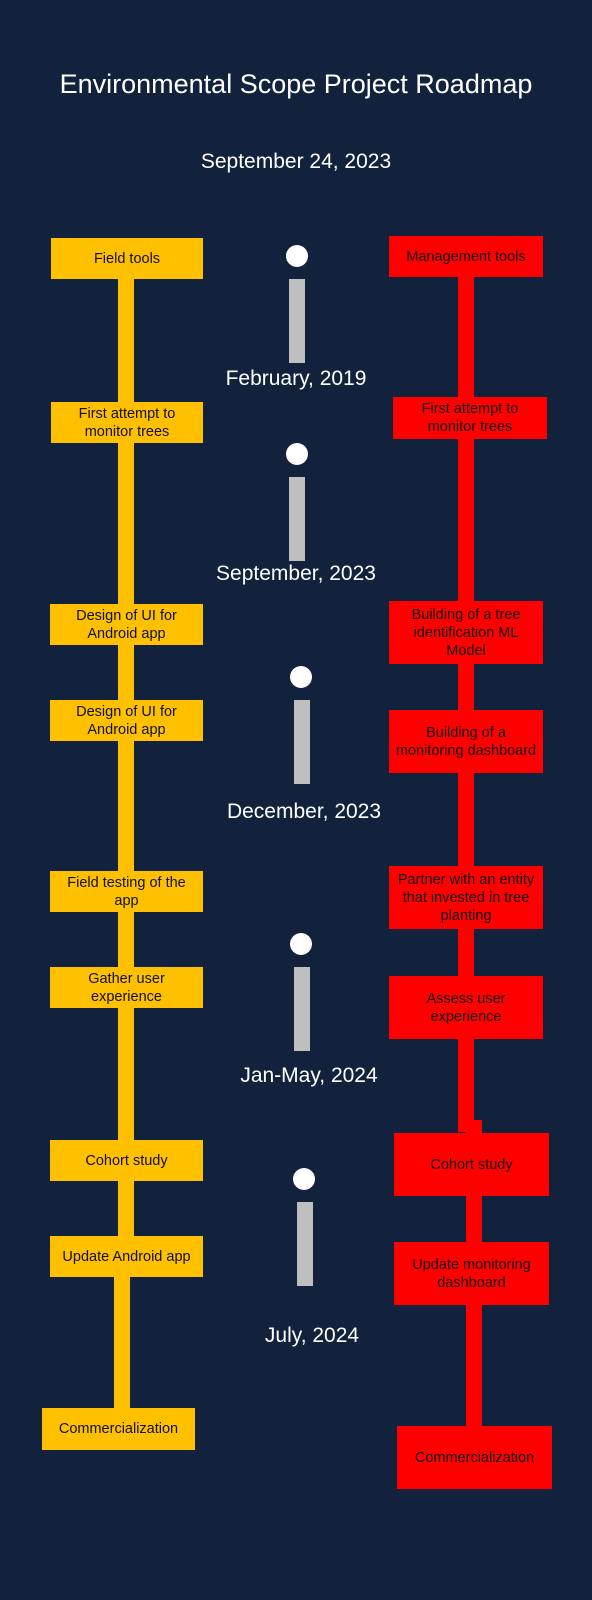  What do you see at coordinates (474, 1457) in the screenshot?
I see `management-step-9: Commercialization` at bounding box center [474, 1457].